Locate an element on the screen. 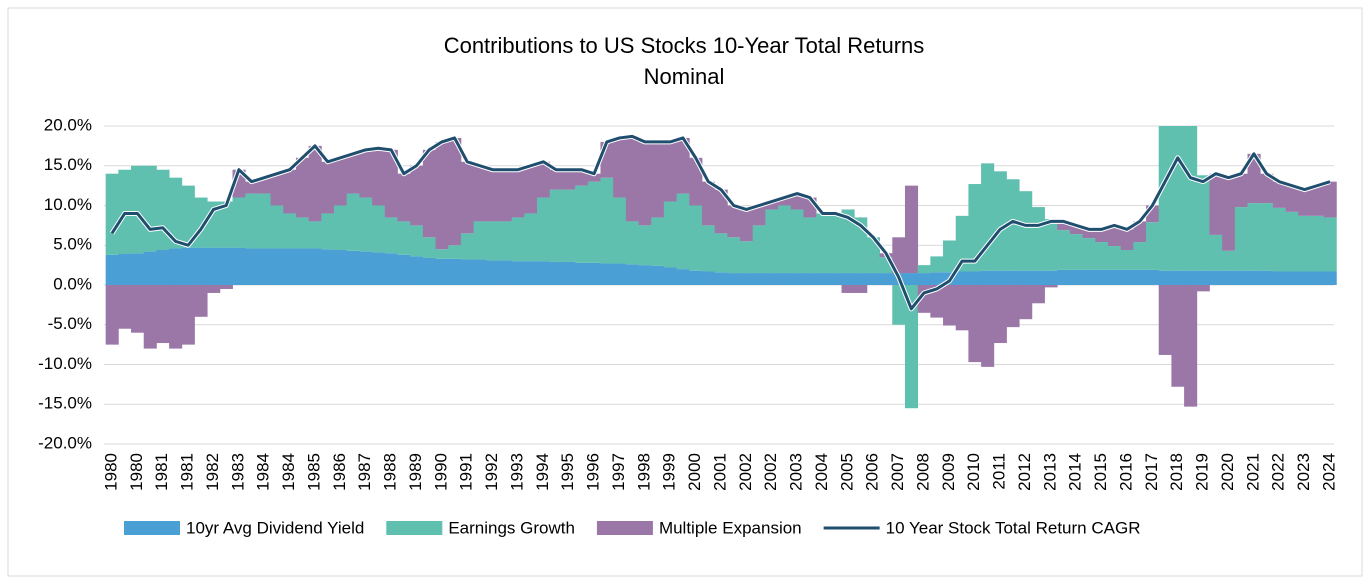  x-tick-label: 1995 is located at coordinates (567, 472).